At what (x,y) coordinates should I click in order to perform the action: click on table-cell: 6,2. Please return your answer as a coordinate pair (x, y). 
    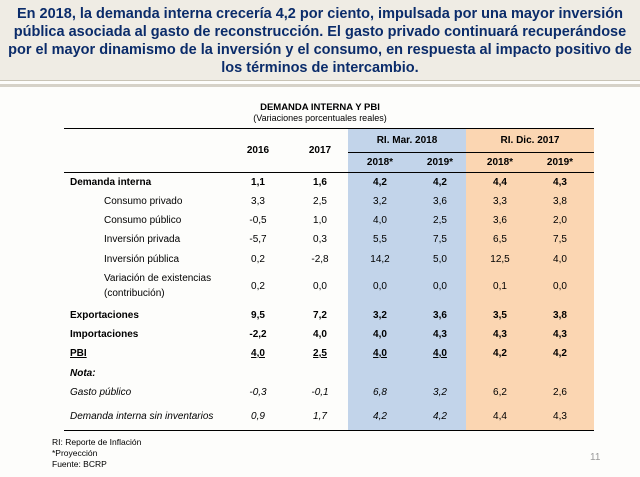
    Looking at the image, I should click on (500, 392).